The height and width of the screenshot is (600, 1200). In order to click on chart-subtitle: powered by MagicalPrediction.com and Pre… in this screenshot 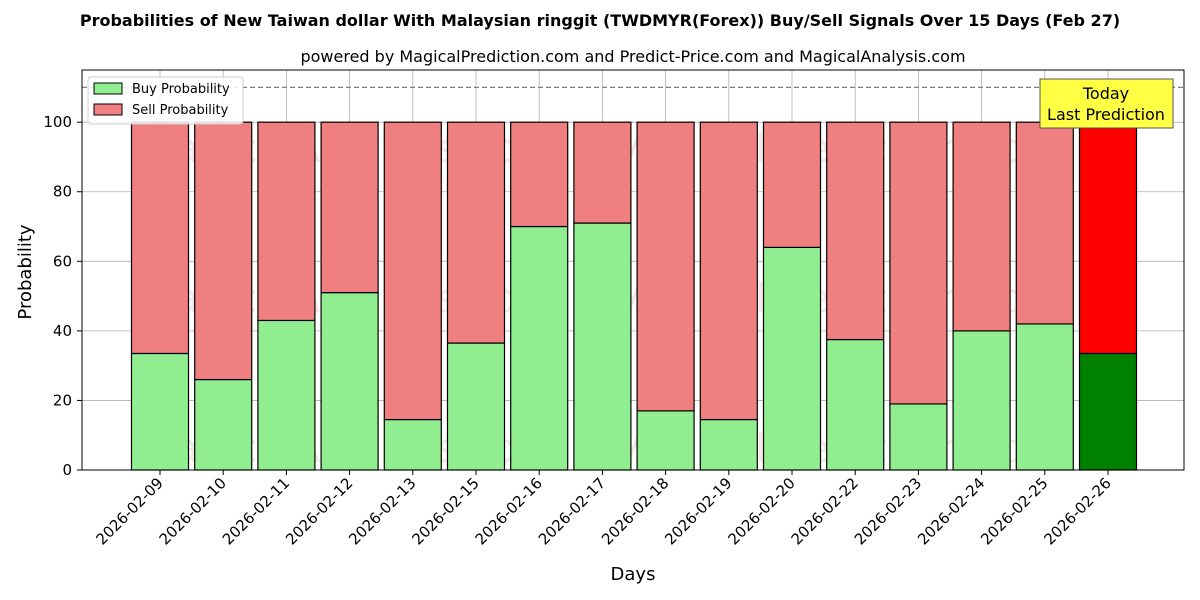, I will do `click(632, 56)`.